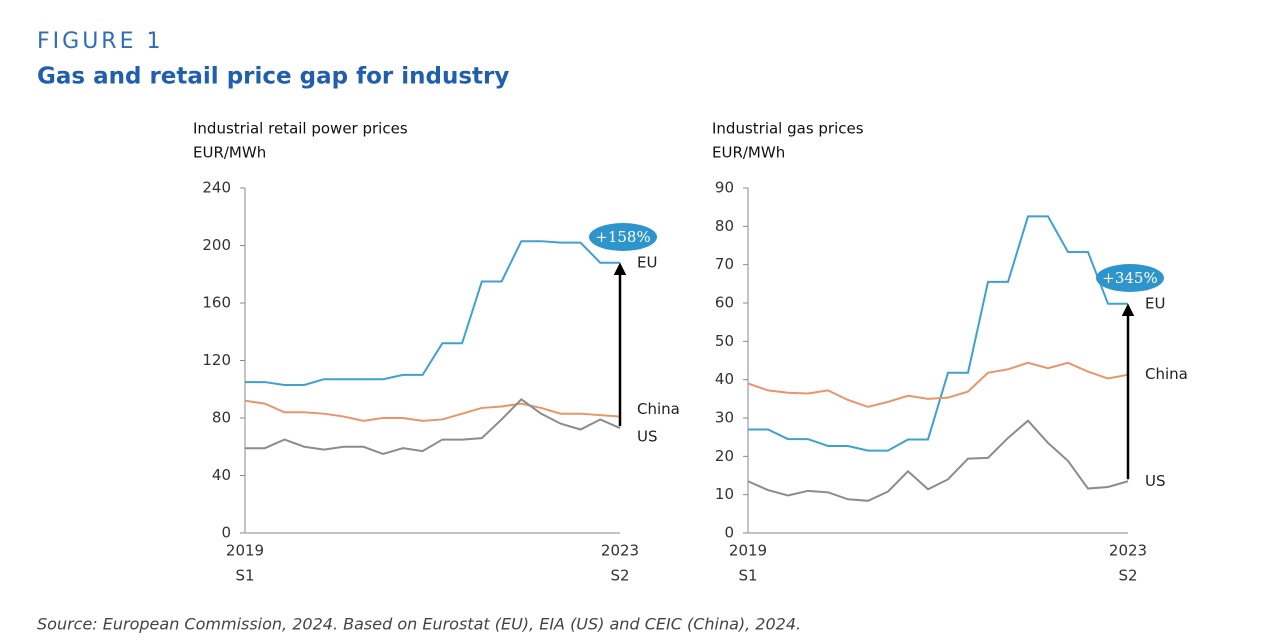  Describe the element at coordinates (300, 129) in the screenshot. I see `chart-title: Industrial retail power prices` at that location.